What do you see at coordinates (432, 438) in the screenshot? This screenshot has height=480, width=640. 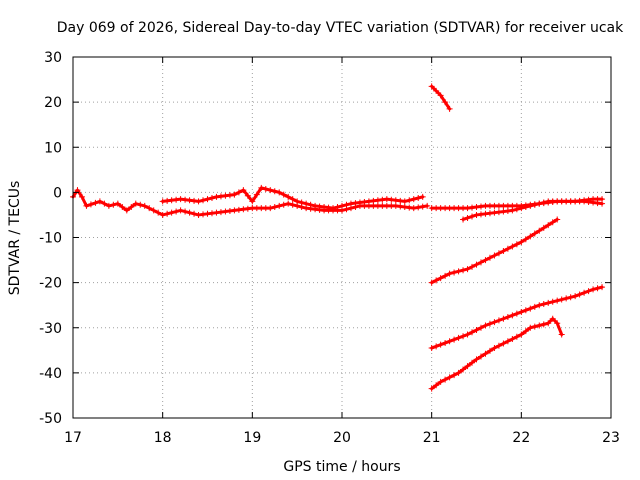 I see `x-tick-label: 21` at bounding box center [432, 438].